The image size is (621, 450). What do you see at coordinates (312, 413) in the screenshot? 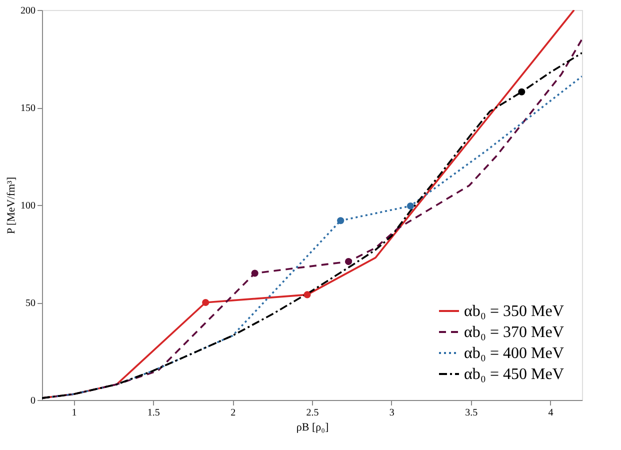
I see `x-tick-label: 2.5` at bounding box center [312, 413].